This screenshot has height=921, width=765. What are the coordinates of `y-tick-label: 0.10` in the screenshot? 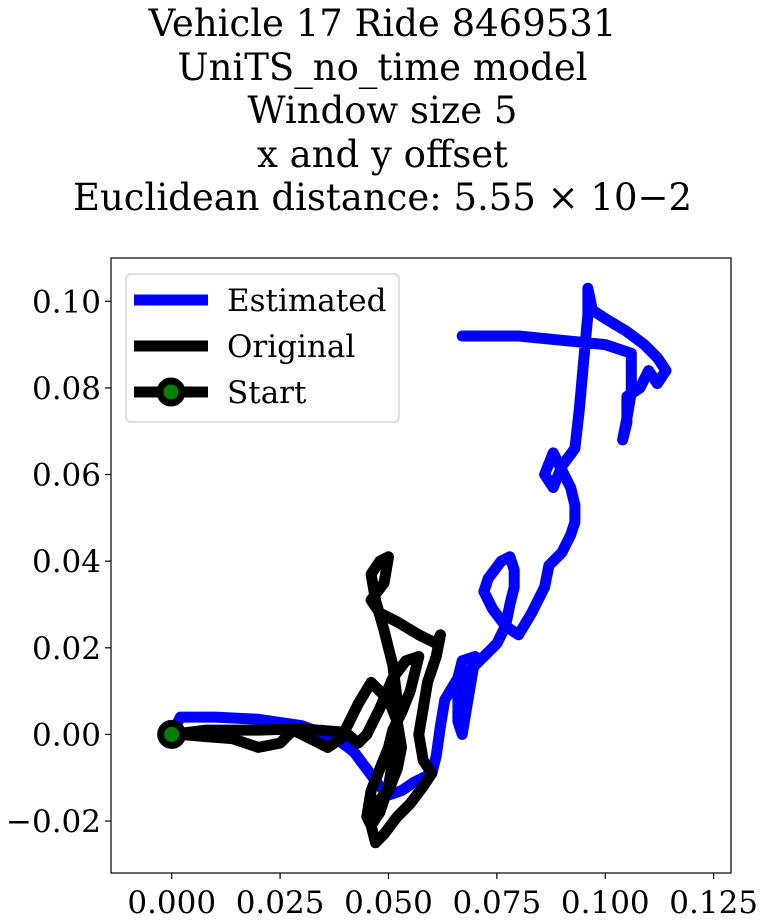 It's located at (66, 302).